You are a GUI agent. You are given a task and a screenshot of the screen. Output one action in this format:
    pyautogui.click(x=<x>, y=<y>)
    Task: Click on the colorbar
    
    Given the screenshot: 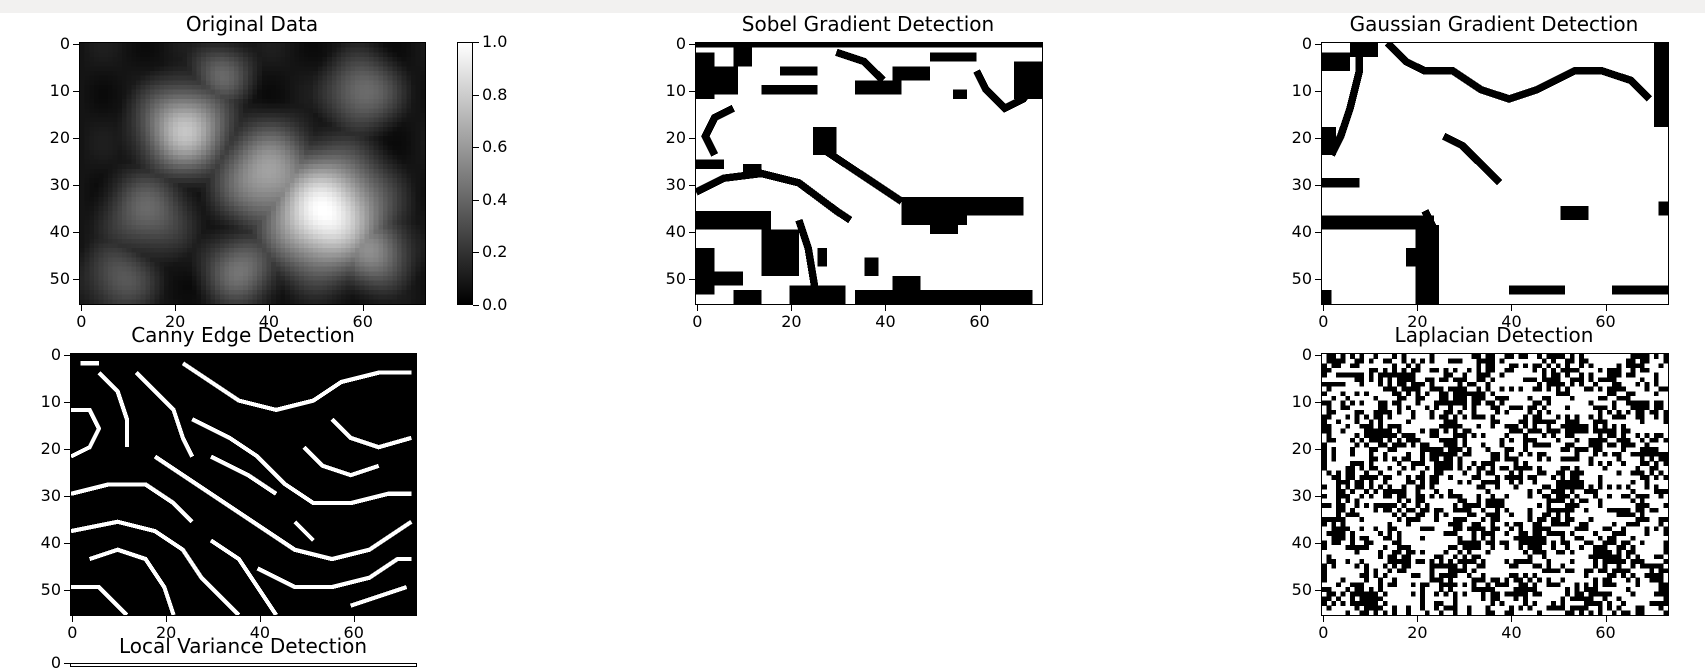 What is the action you would take?
    pyautogui.click(x=465, y=173)
    